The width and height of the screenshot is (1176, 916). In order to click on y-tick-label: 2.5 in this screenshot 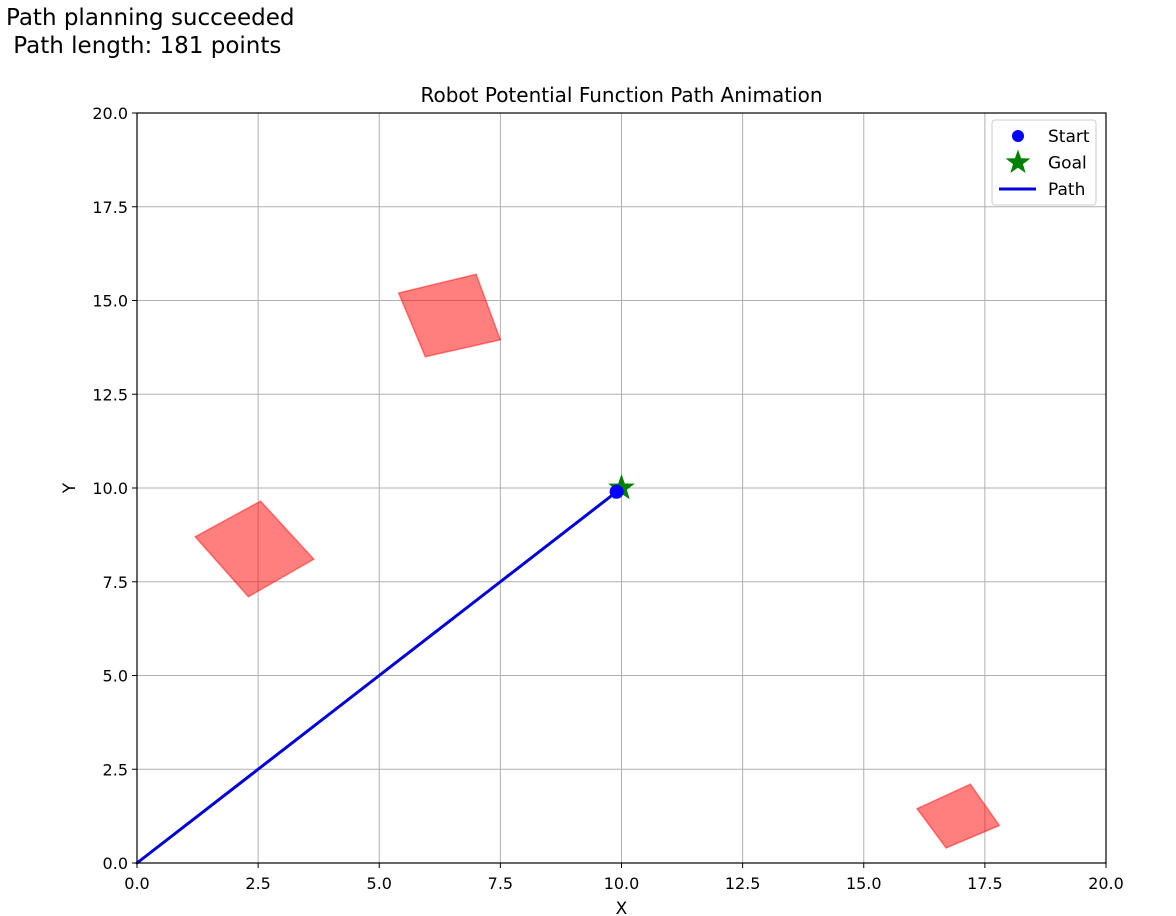, I will do `click(115, 769)`.